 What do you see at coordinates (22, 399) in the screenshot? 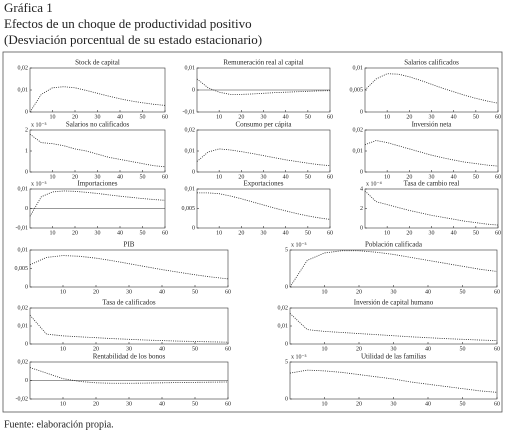
I see `y-tick-label: -0,02` at bounding box center [22, 399].